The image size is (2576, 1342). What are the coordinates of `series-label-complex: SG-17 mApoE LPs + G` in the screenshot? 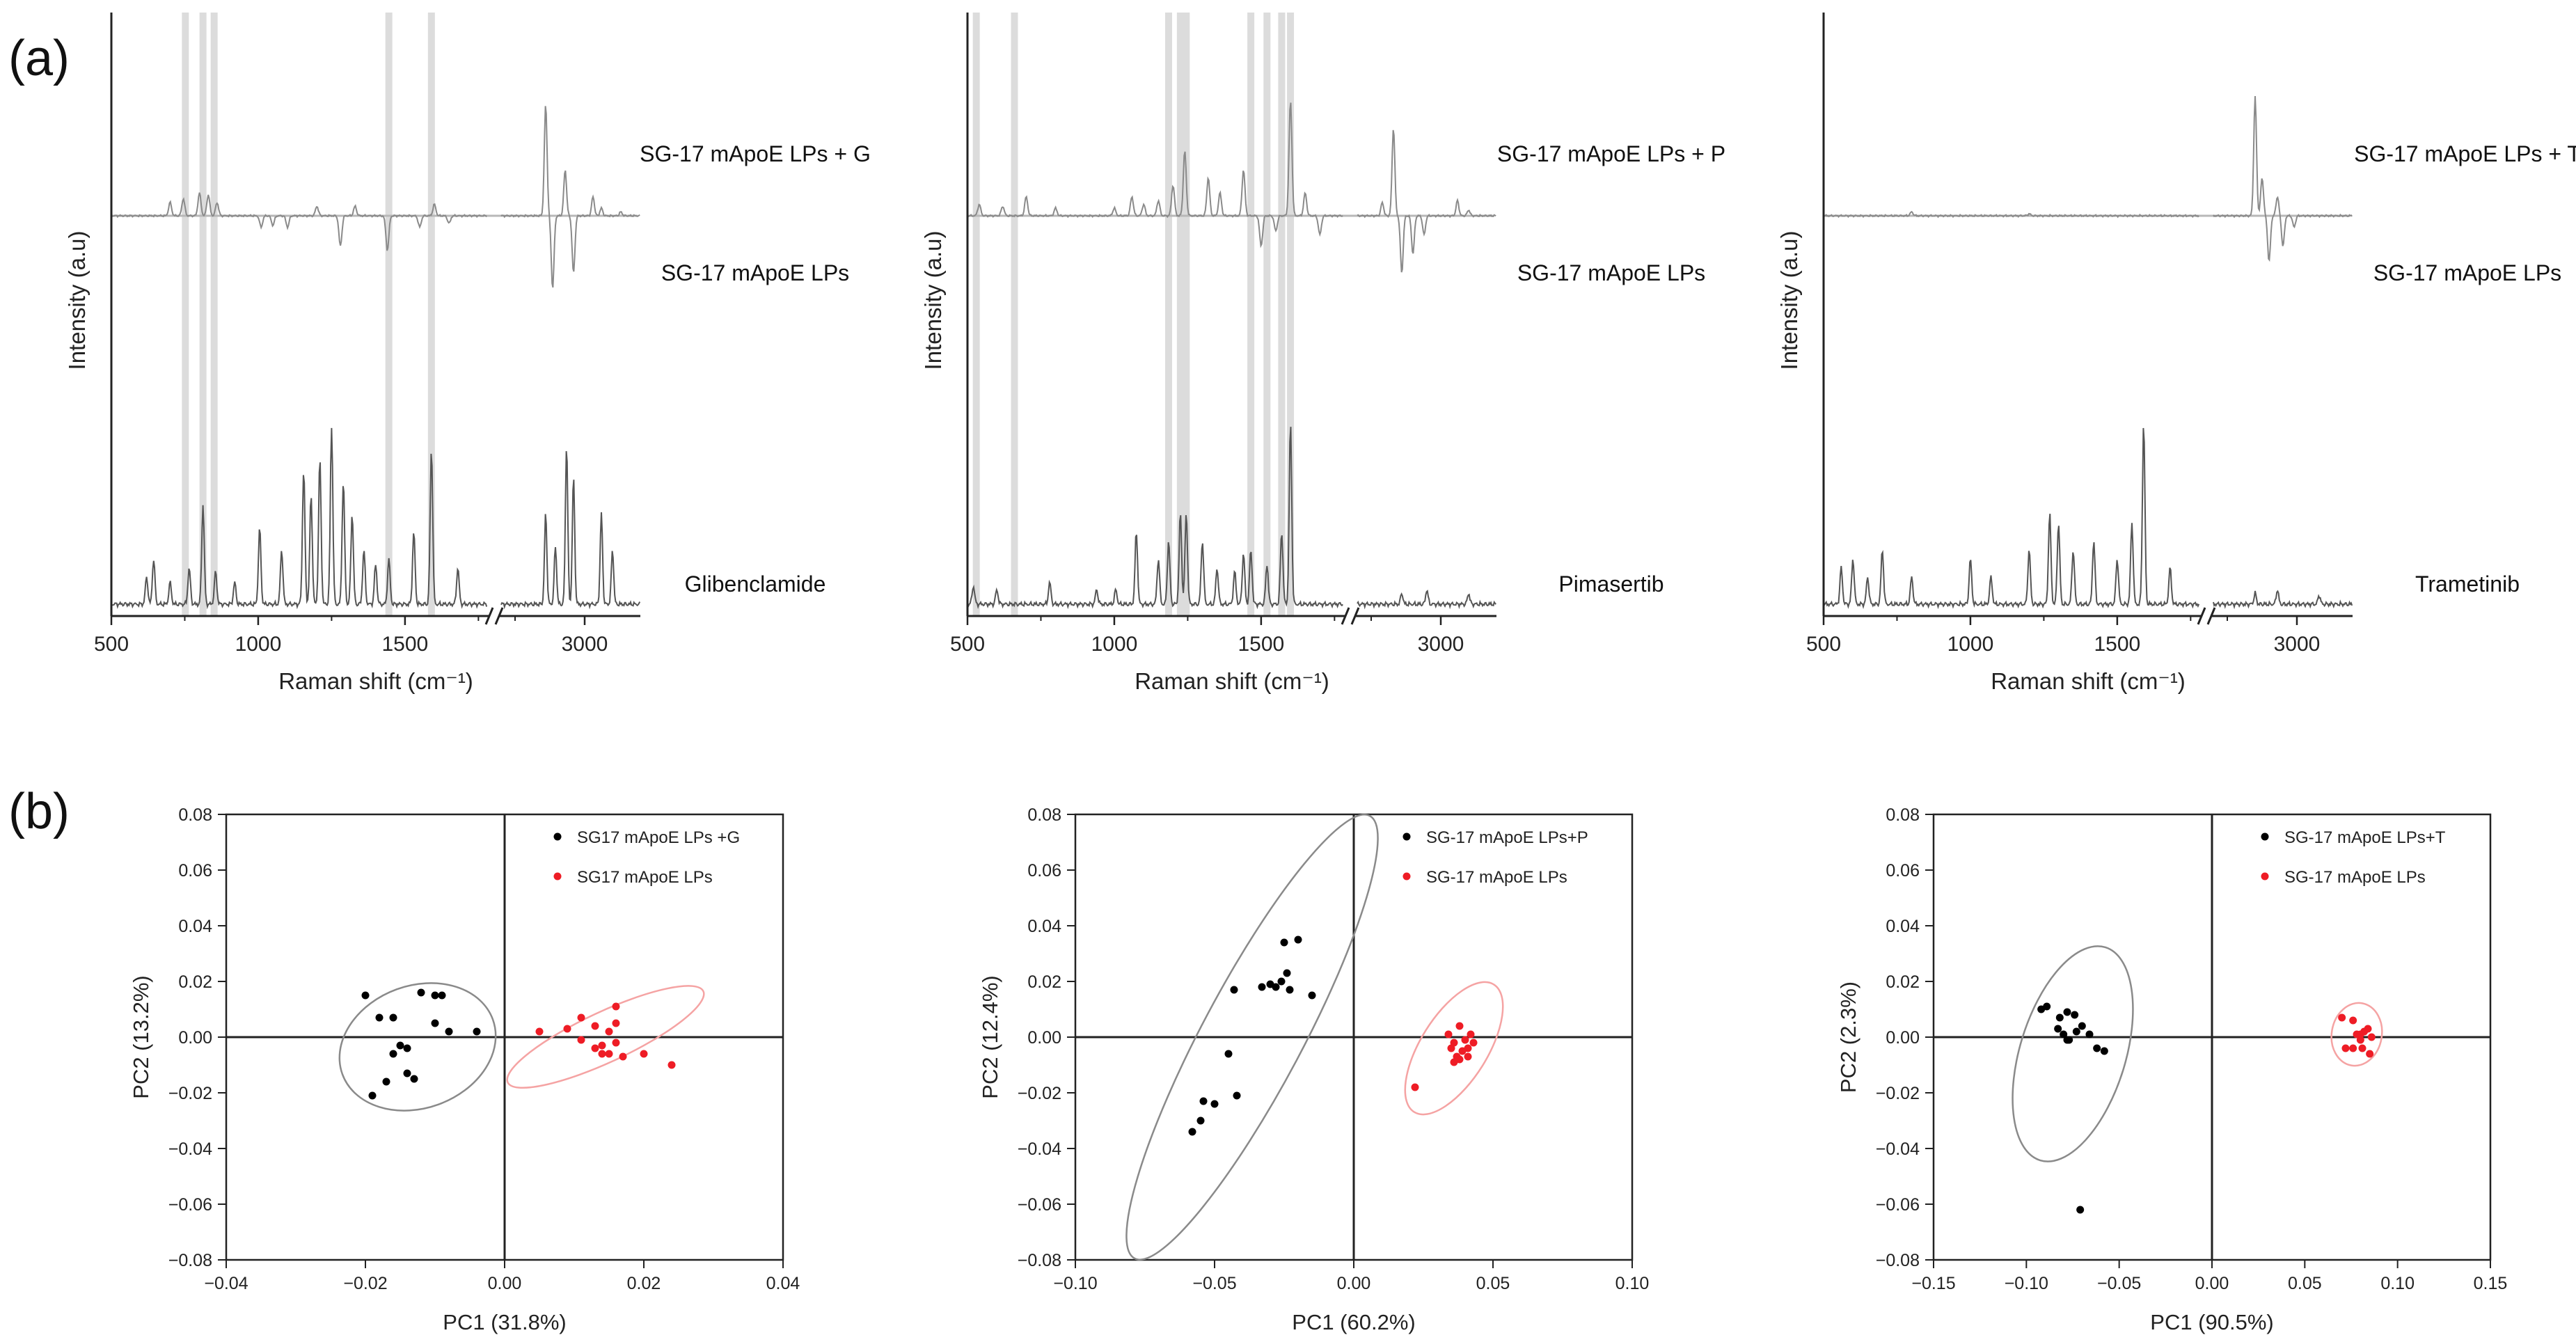 It's located at (755, 153).